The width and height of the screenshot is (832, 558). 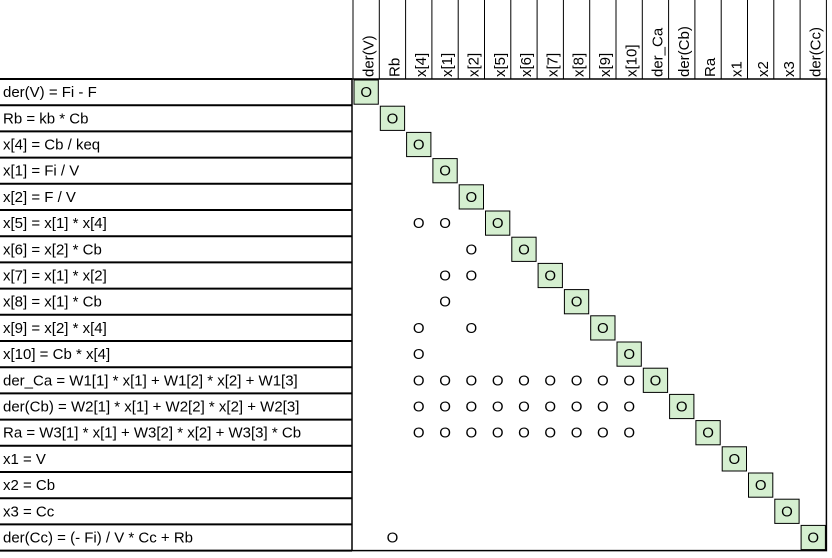 What do you see at coordinates (395, 67) in the screenshot?
I see `column-label: Rb` at bounding box center [395, 67].